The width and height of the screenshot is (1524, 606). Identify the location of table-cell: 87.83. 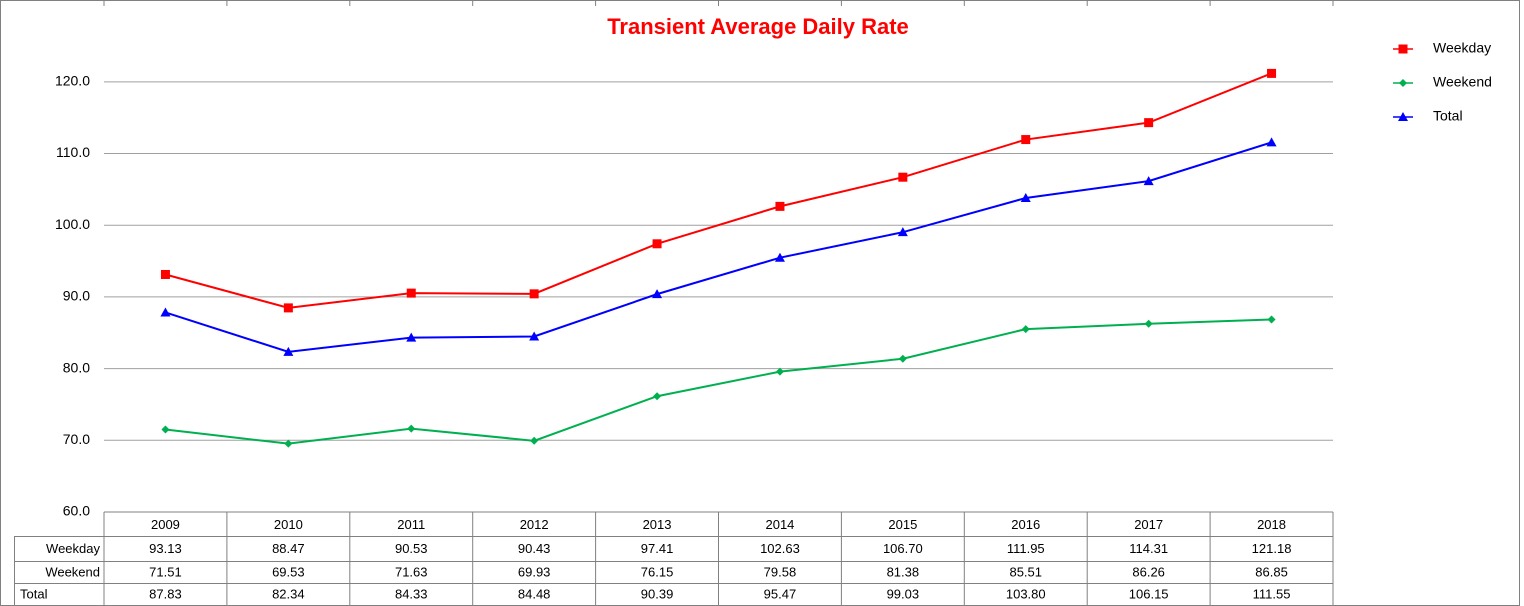
(165, 593).